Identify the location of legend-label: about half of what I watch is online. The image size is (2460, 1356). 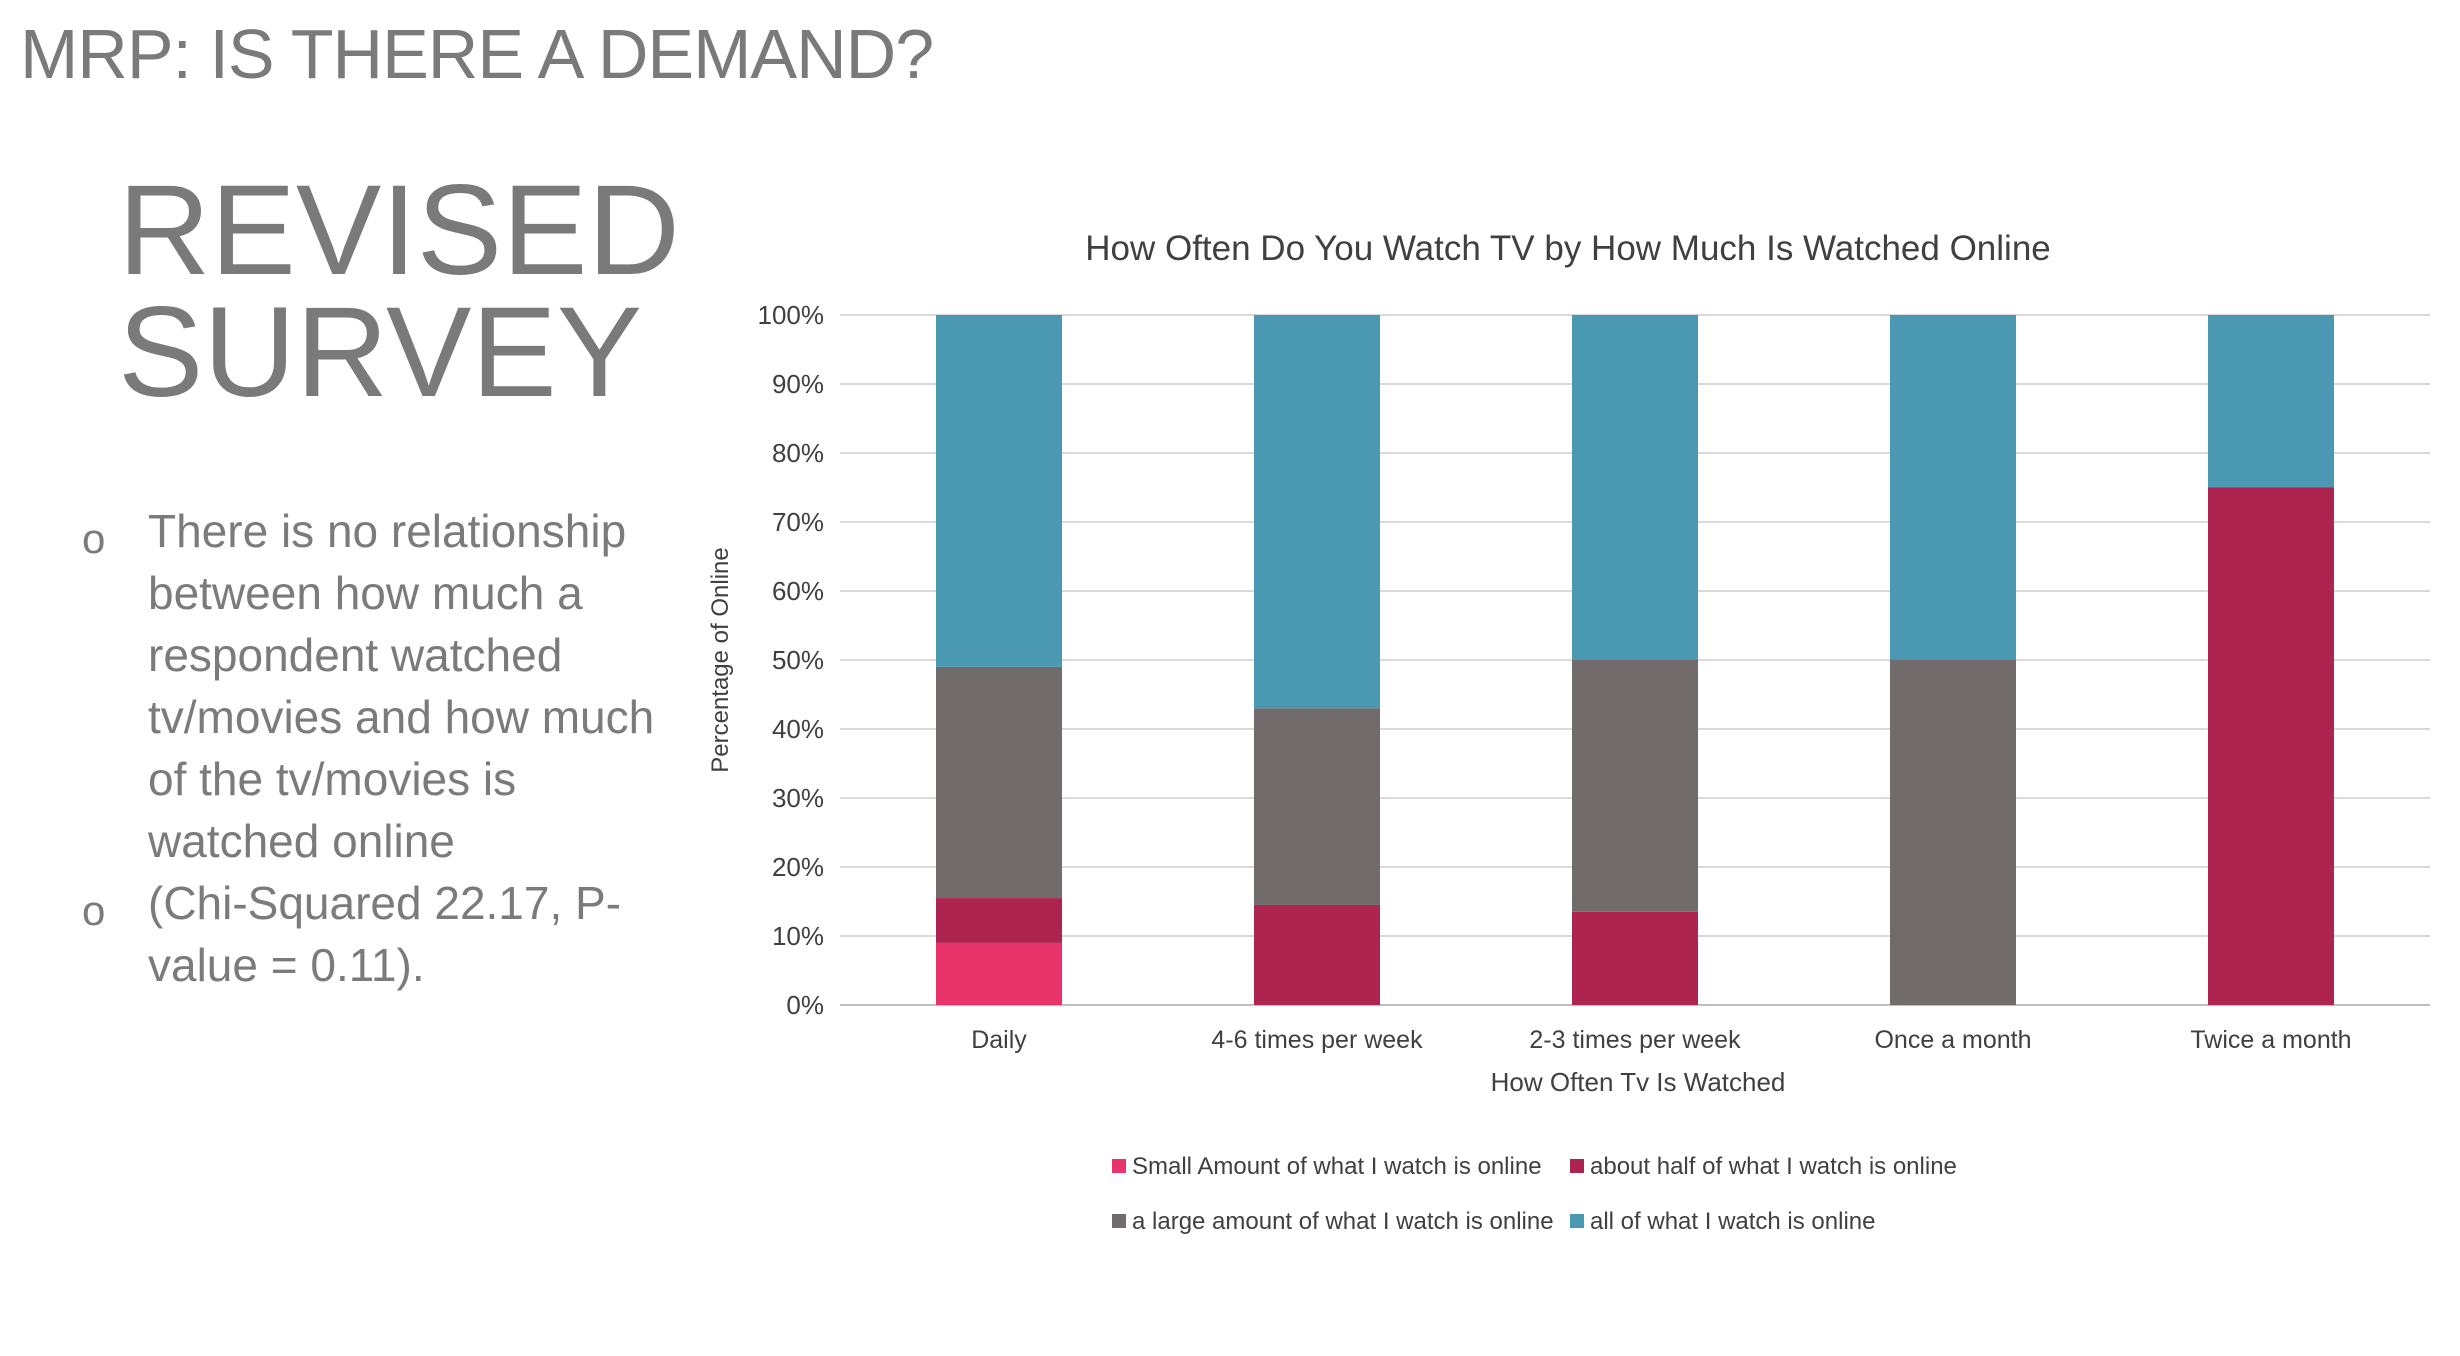
(1773, 1166).